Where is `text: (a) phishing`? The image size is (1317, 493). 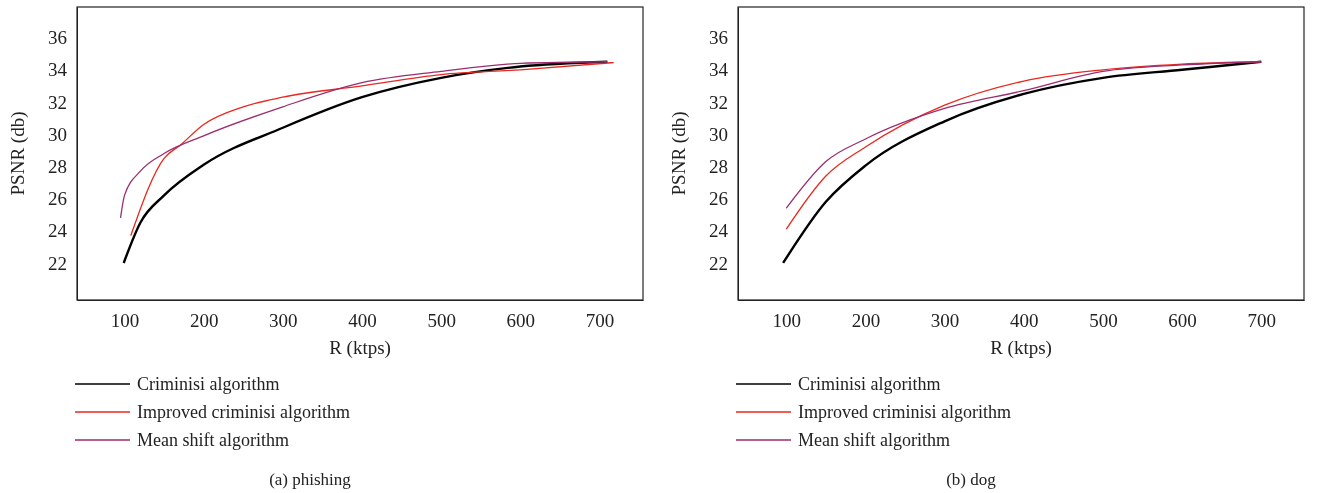 text: (a) phishing is located at coordinates (310, 479).